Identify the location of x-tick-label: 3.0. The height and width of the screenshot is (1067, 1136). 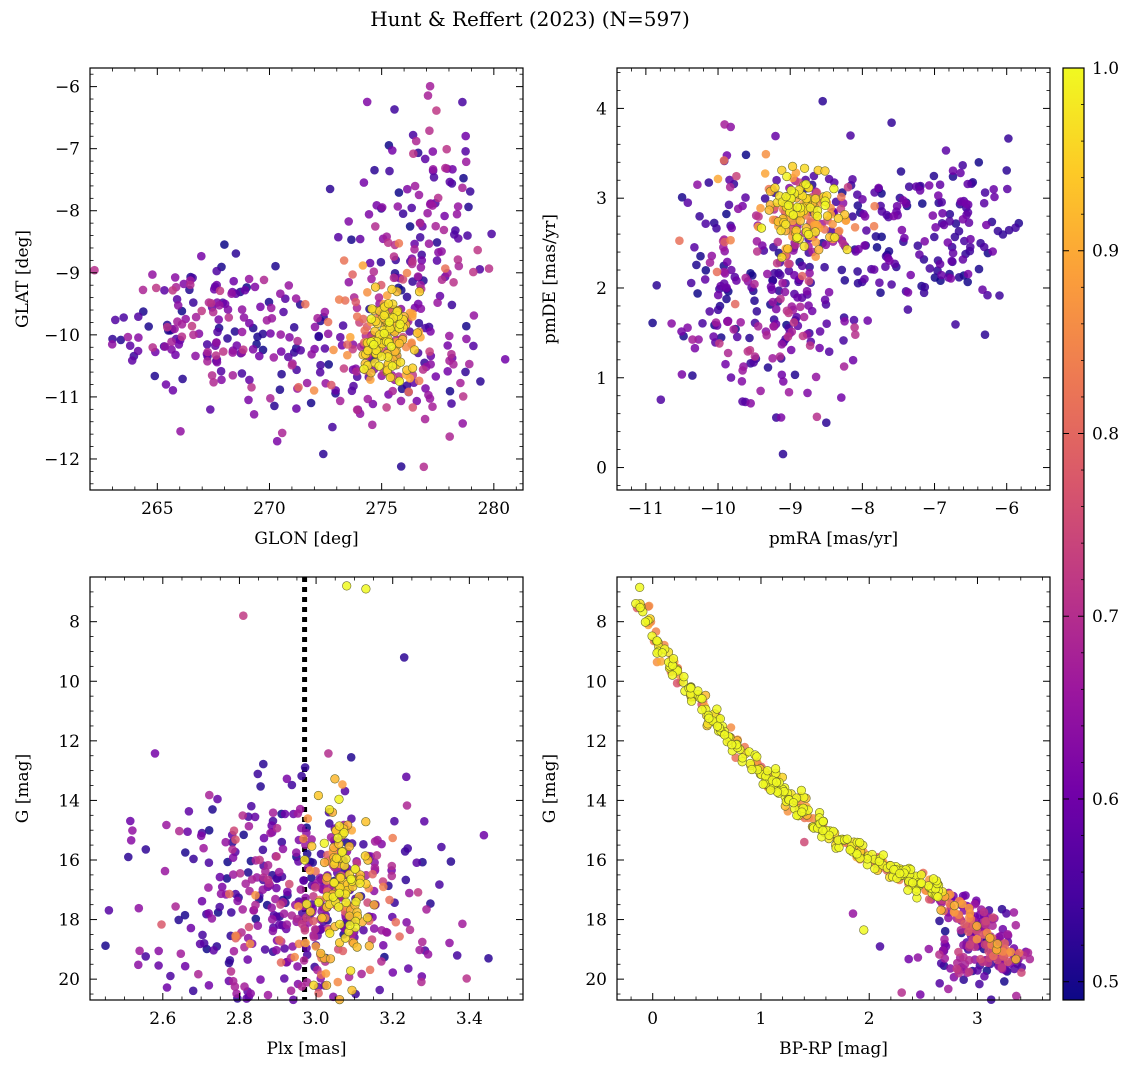
(316, 1019).